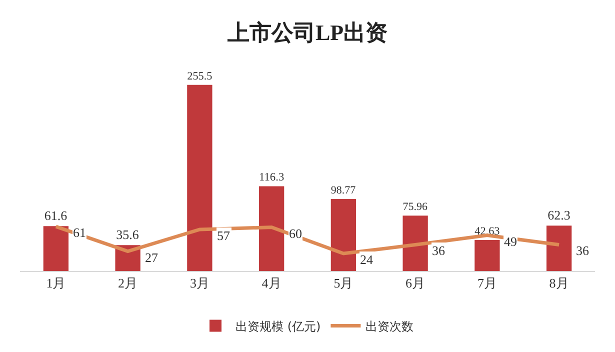 The image size is (615, 352). What do you see at coordinates (487, 231) in the screenshot?
I see `data-label: 42.63` at bounding box center [487, 231].